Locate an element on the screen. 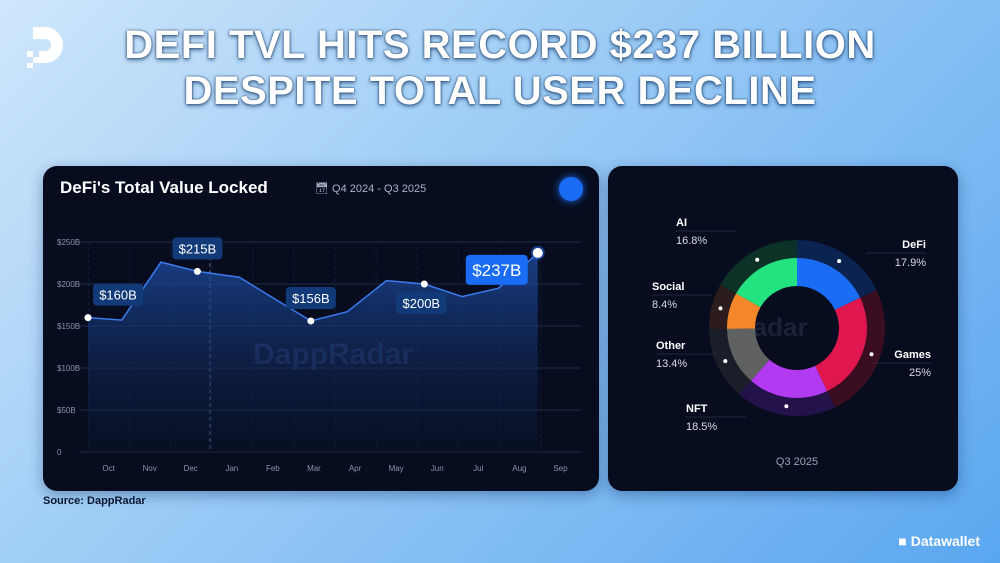 The height and width of the screenshot is (563, 1000). slice-name: Social is located at coordinates (668, 287).